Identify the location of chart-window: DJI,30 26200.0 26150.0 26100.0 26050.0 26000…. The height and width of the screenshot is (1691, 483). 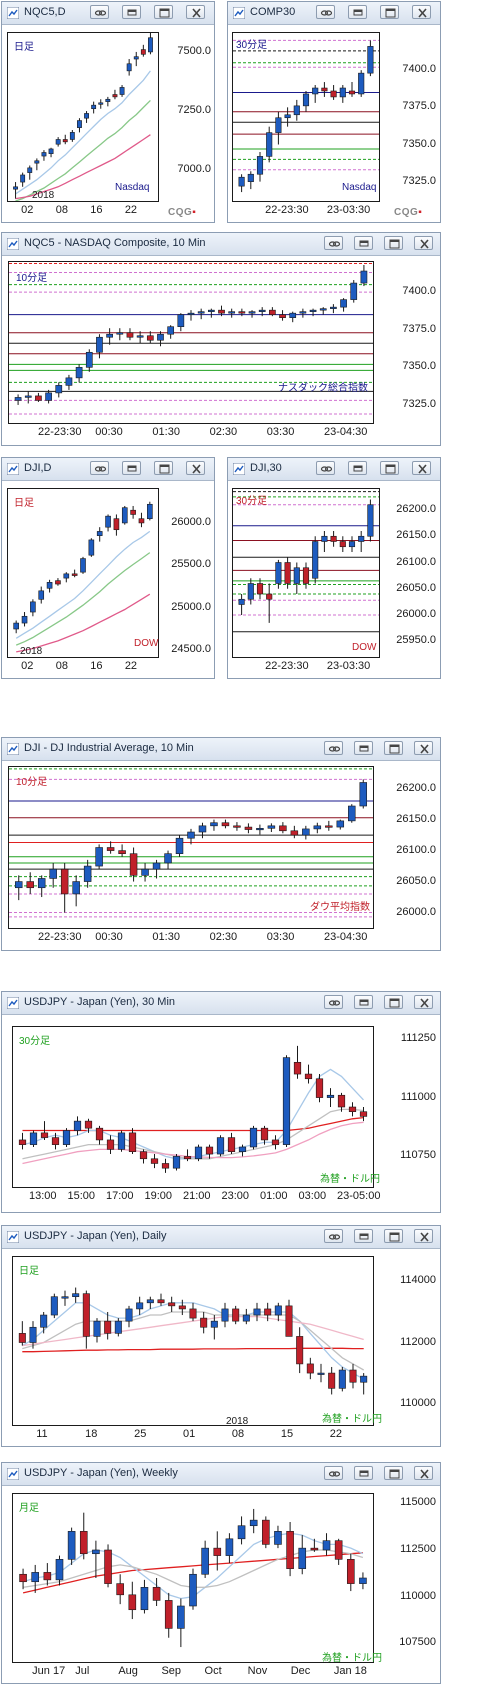
(334, 568).